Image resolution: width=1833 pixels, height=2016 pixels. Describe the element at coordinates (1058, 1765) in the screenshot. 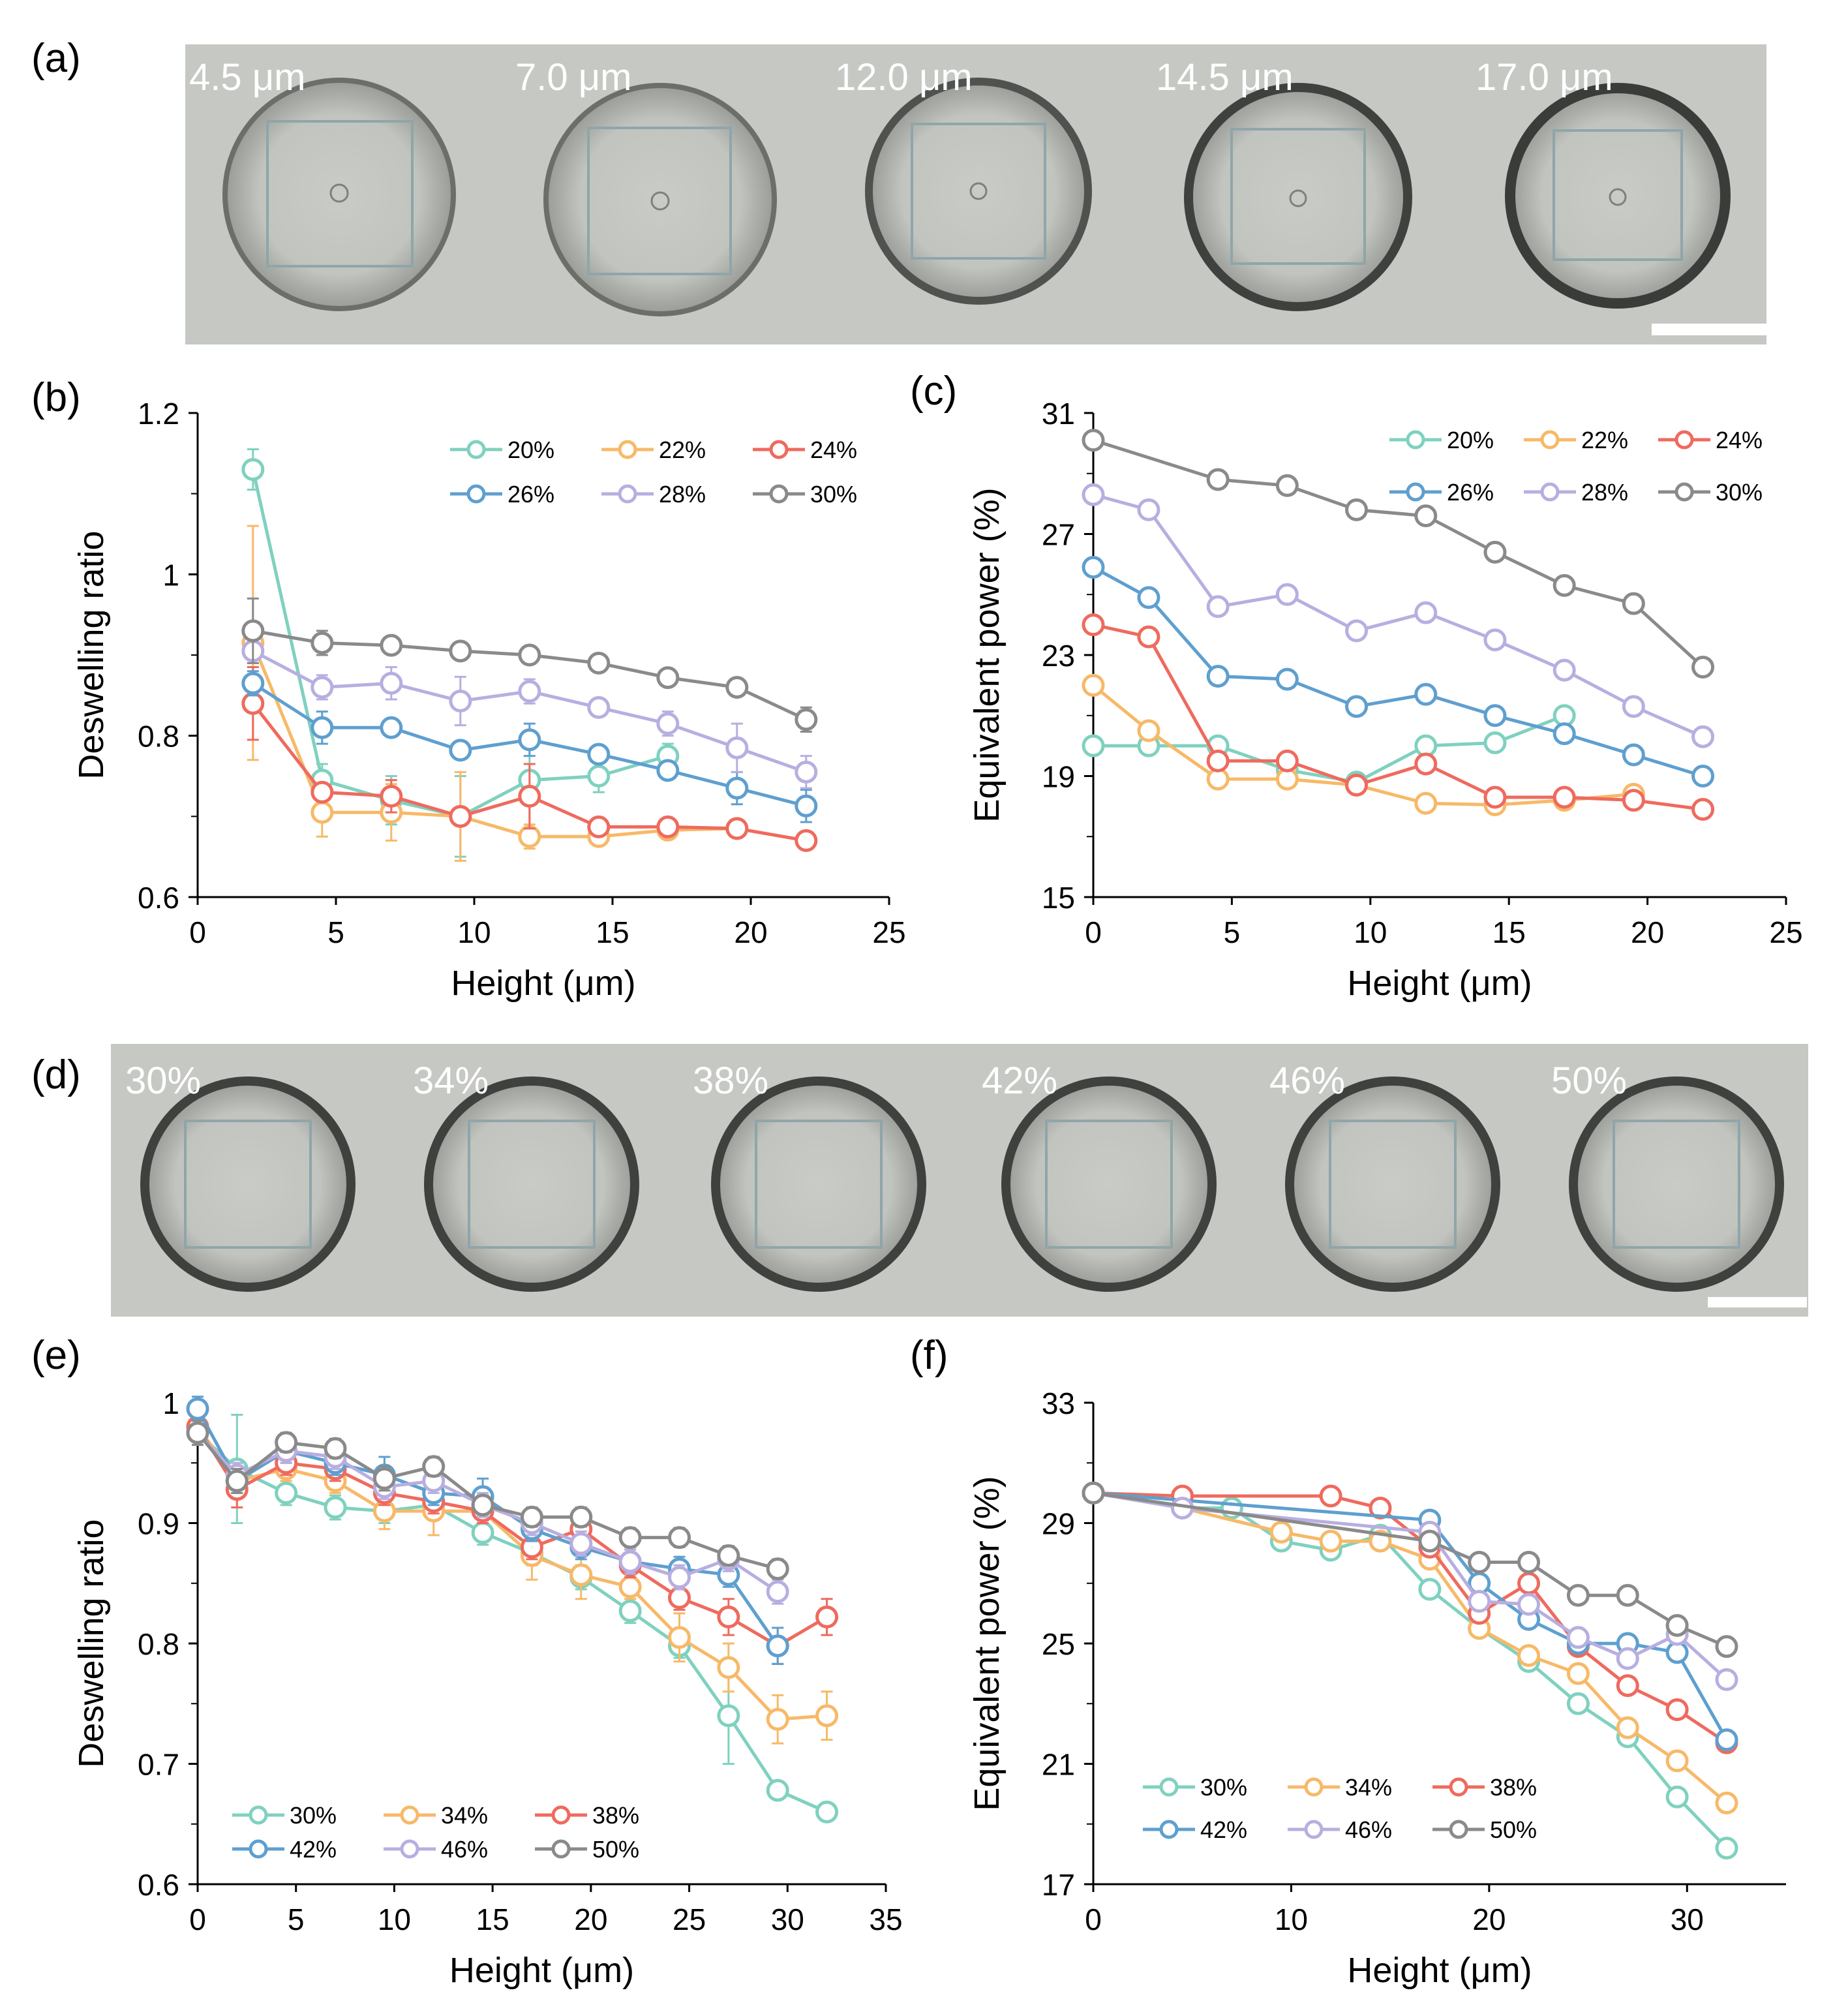

I see `y-tick-label: 21` at that location.